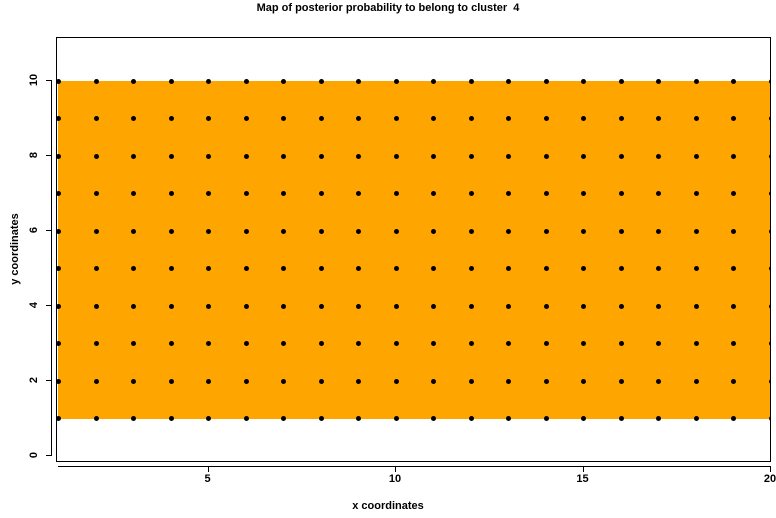 Image resolution: width=776 pixels, height=518 pixels. Describe the element at coordinates (34, 80) in the screenshot. I see `y-axis-tick-label: 10` at that location.